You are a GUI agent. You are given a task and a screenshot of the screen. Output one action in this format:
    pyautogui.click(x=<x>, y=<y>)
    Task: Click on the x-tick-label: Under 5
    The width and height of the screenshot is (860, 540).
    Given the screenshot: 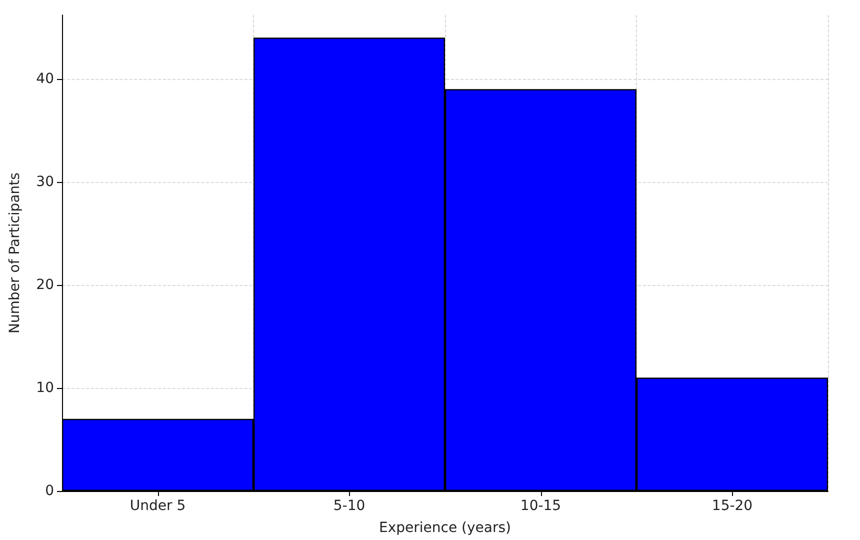 What is the action you would take?
    pyautogui.click(x=158, y=506)
    